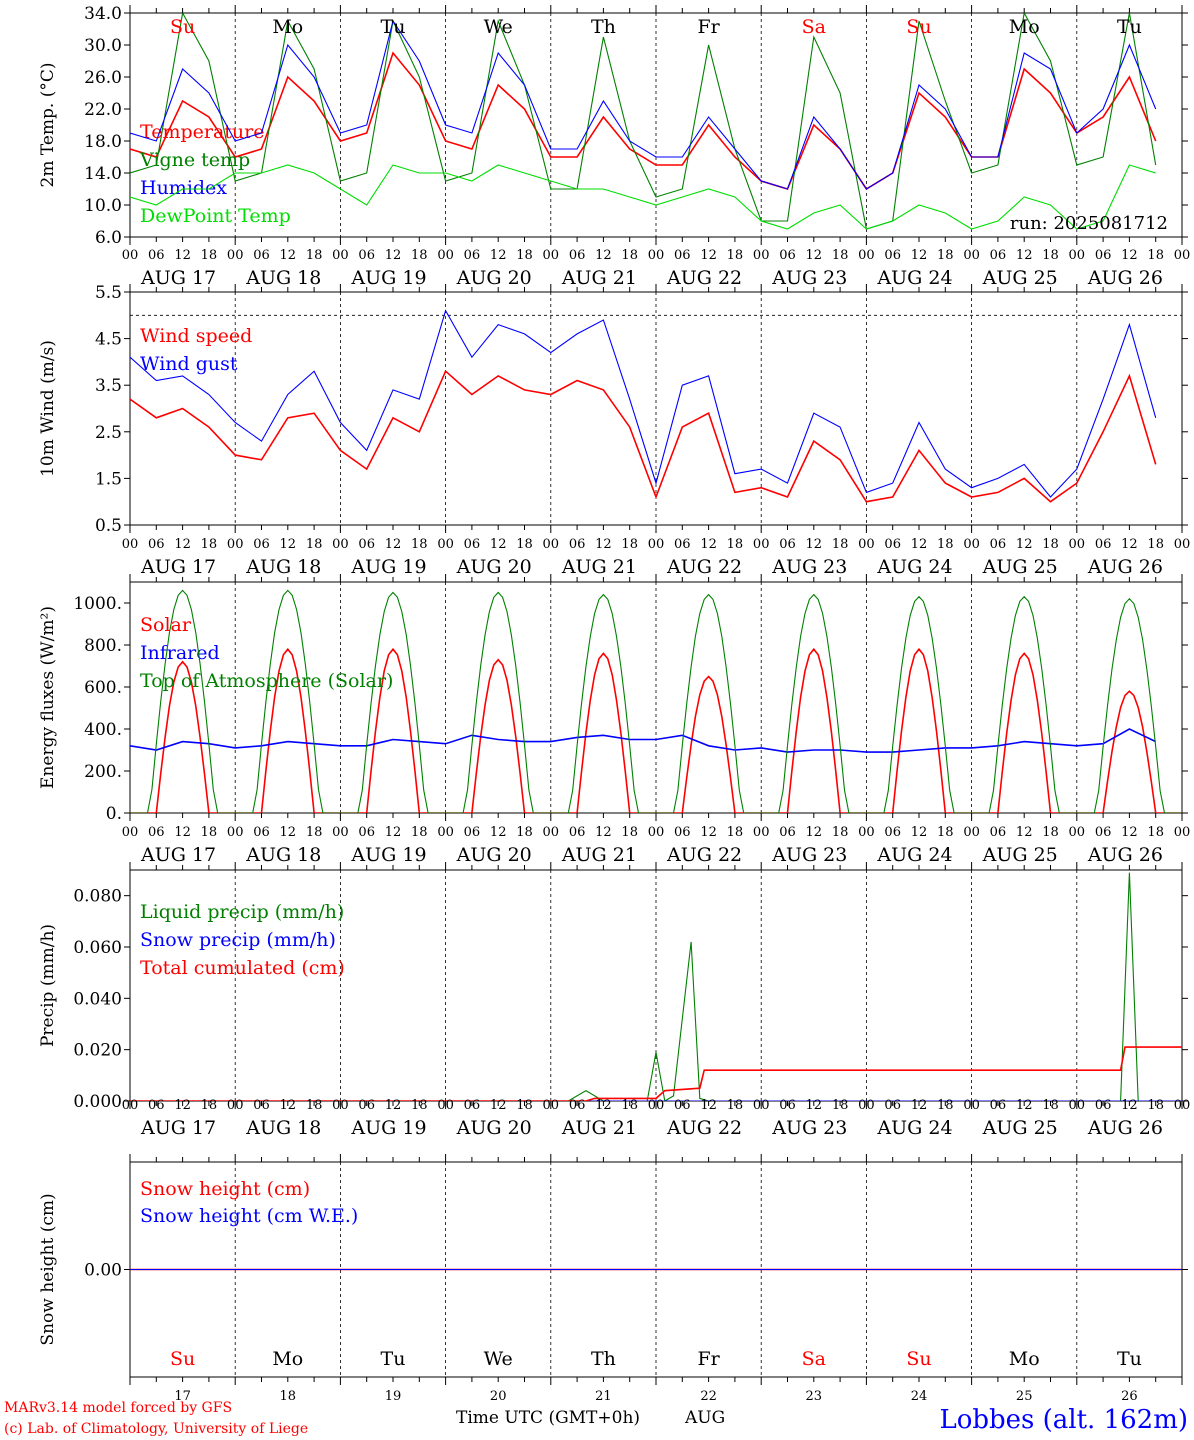 This screenshot has width=1194, height=1440. Describe the element at coordinates (114, 814) in the screenshot. I see `y-tick-label: 0.` at that location.